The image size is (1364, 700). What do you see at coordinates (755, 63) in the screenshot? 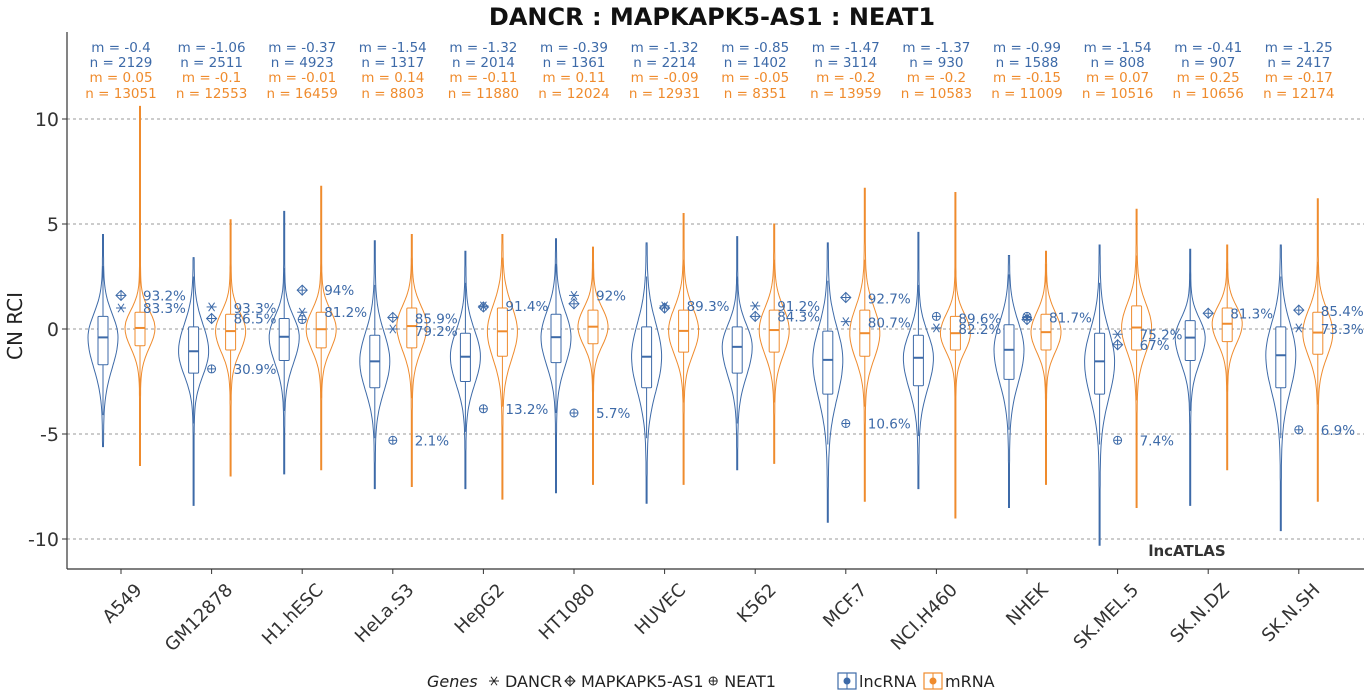
I see `lncrna-count-label: n = 1402` at bounding box center [755, 63].